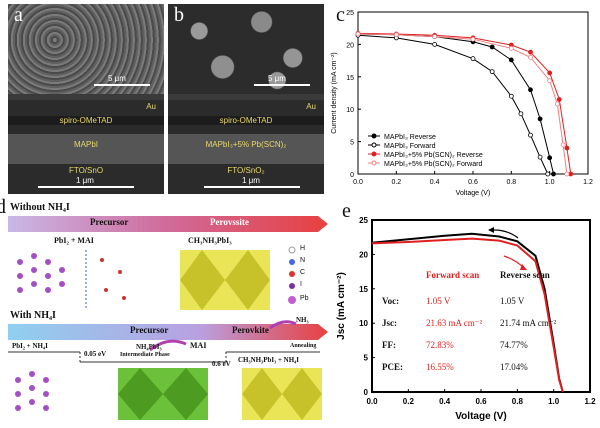  Describe the element at coordinates (303, 346) in the screenshot. I see `annealing-label: Annealing` at that location.